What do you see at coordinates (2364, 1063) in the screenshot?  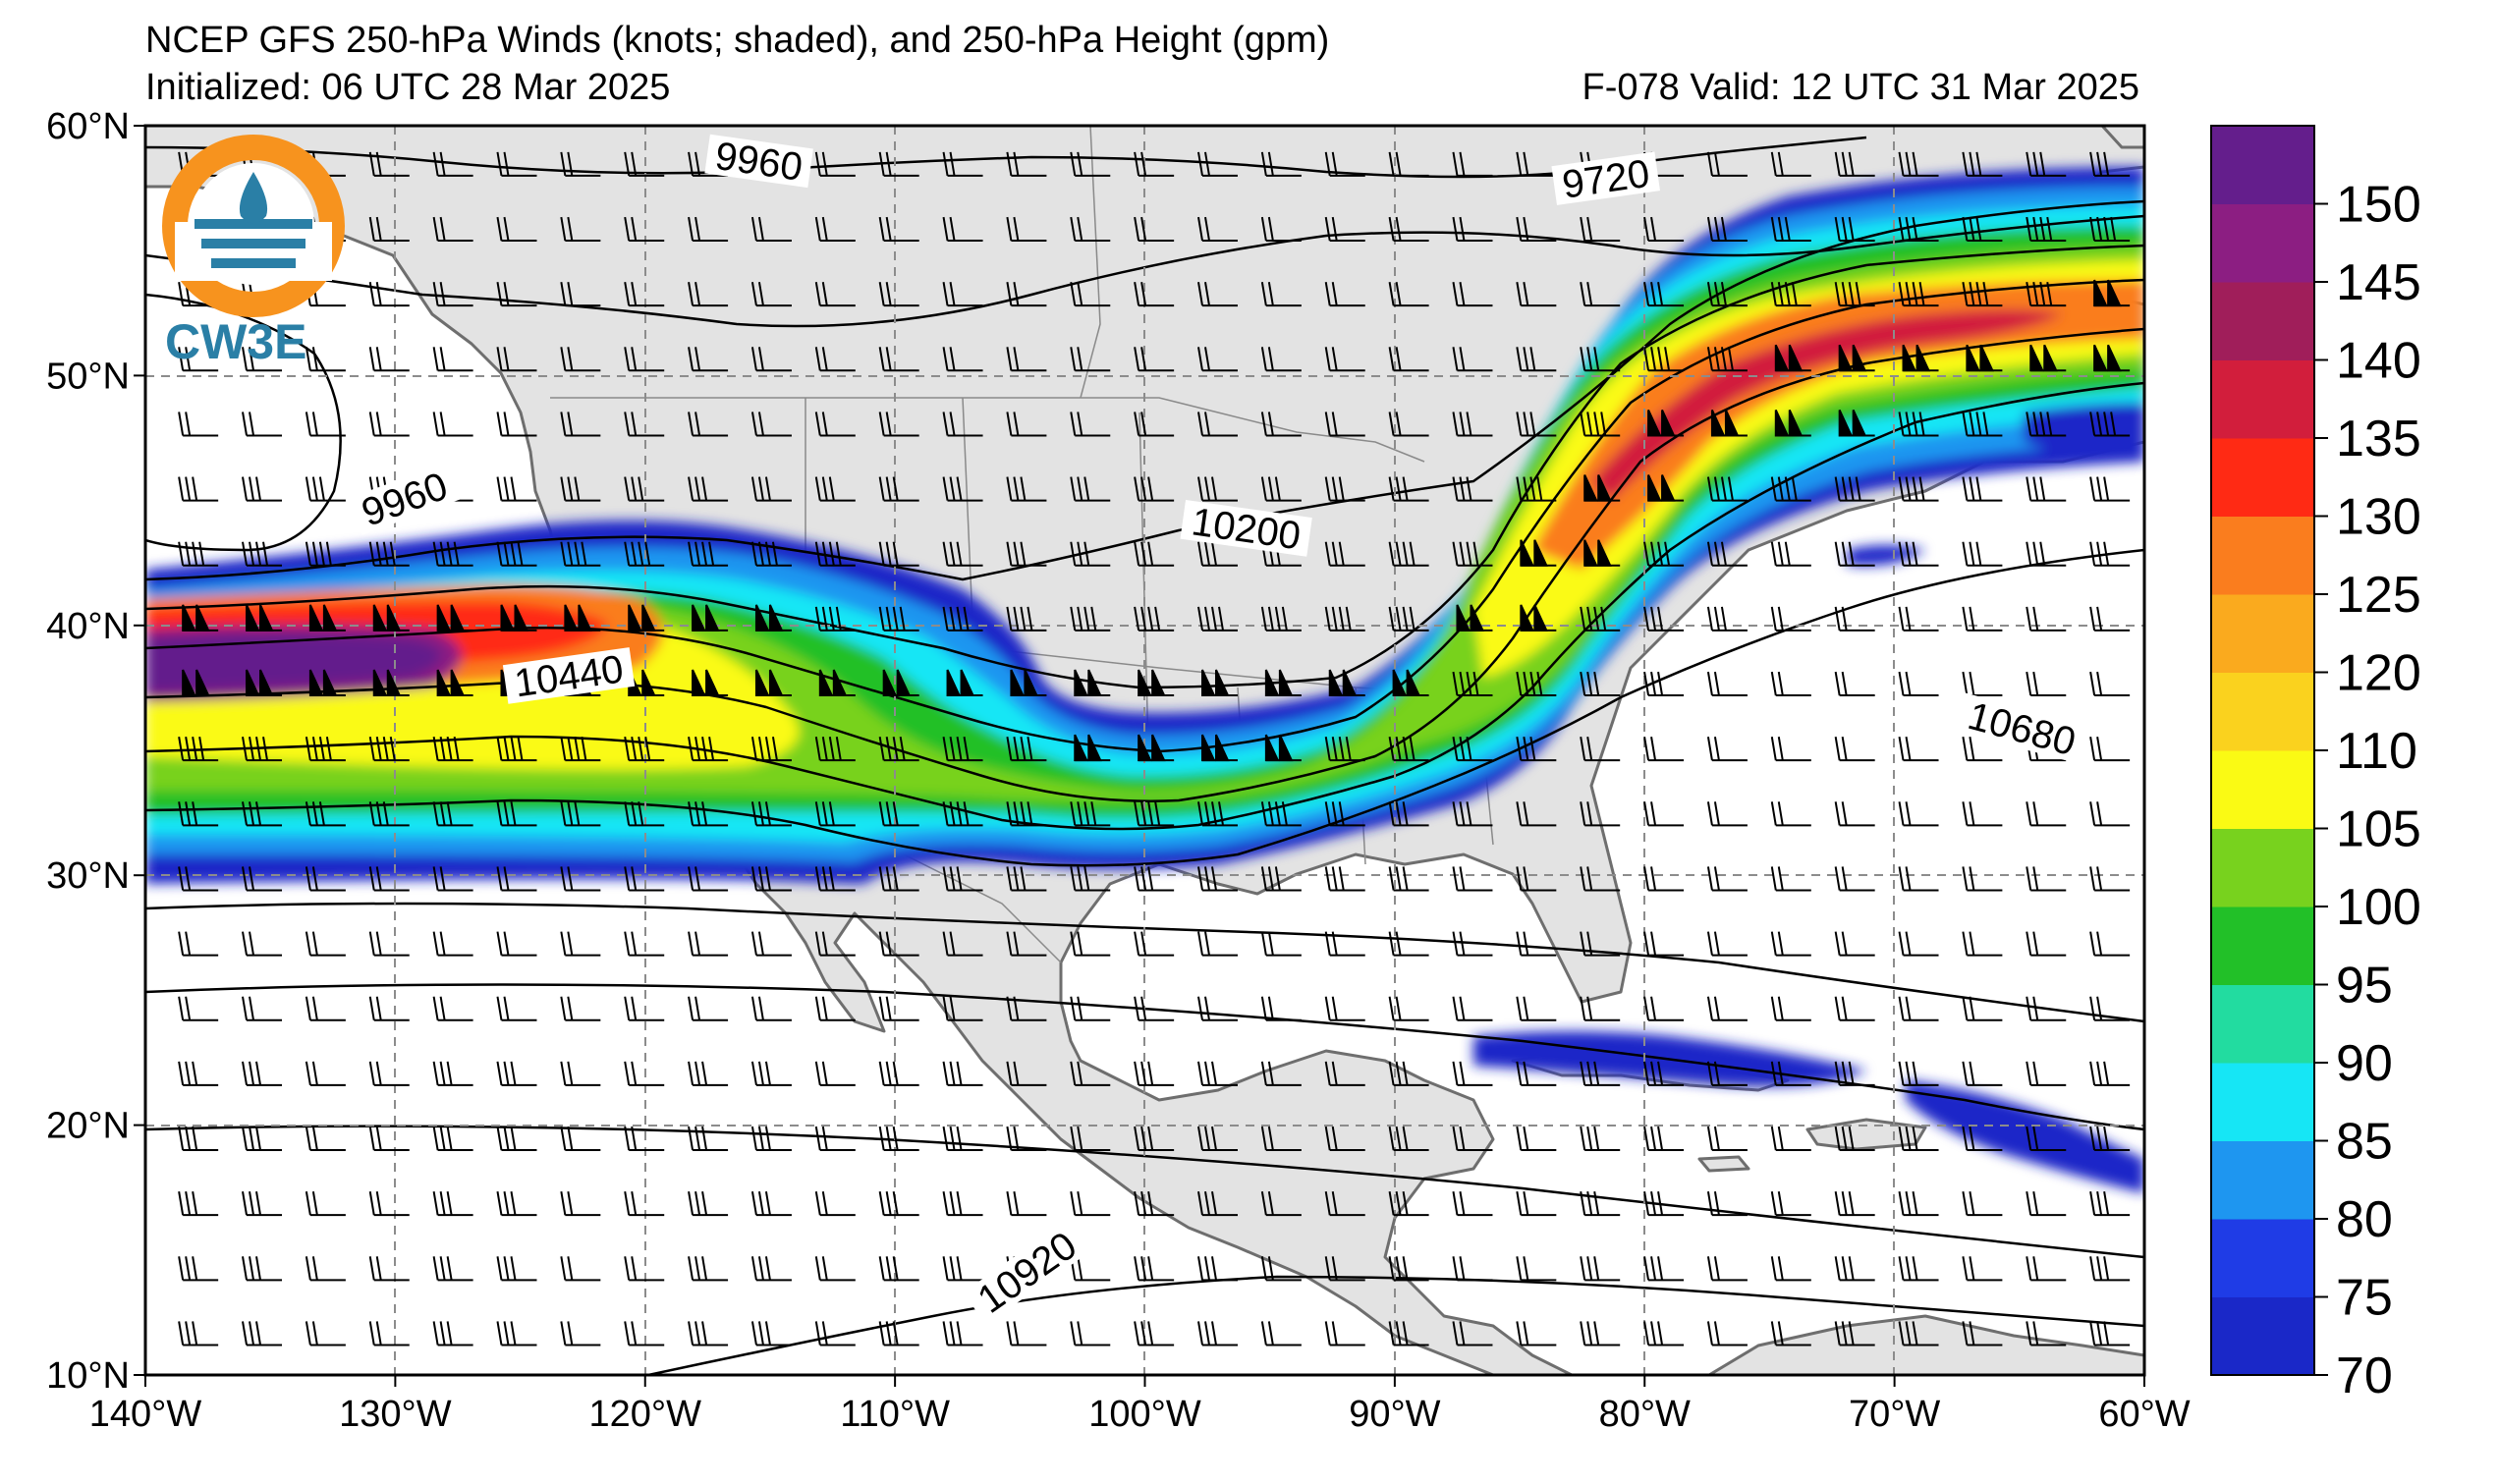 I see `colorbar-label: 90` at bounding box center [2364, 1063].